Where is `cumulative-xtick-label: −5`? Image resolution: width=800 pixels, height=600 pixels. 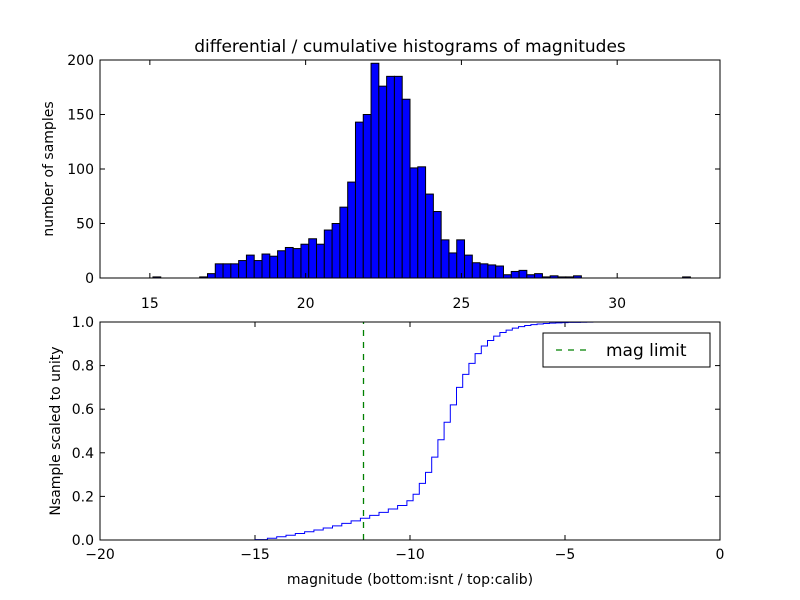
cumulative-xtick-label: −5 is located at coordinates (565, 555).